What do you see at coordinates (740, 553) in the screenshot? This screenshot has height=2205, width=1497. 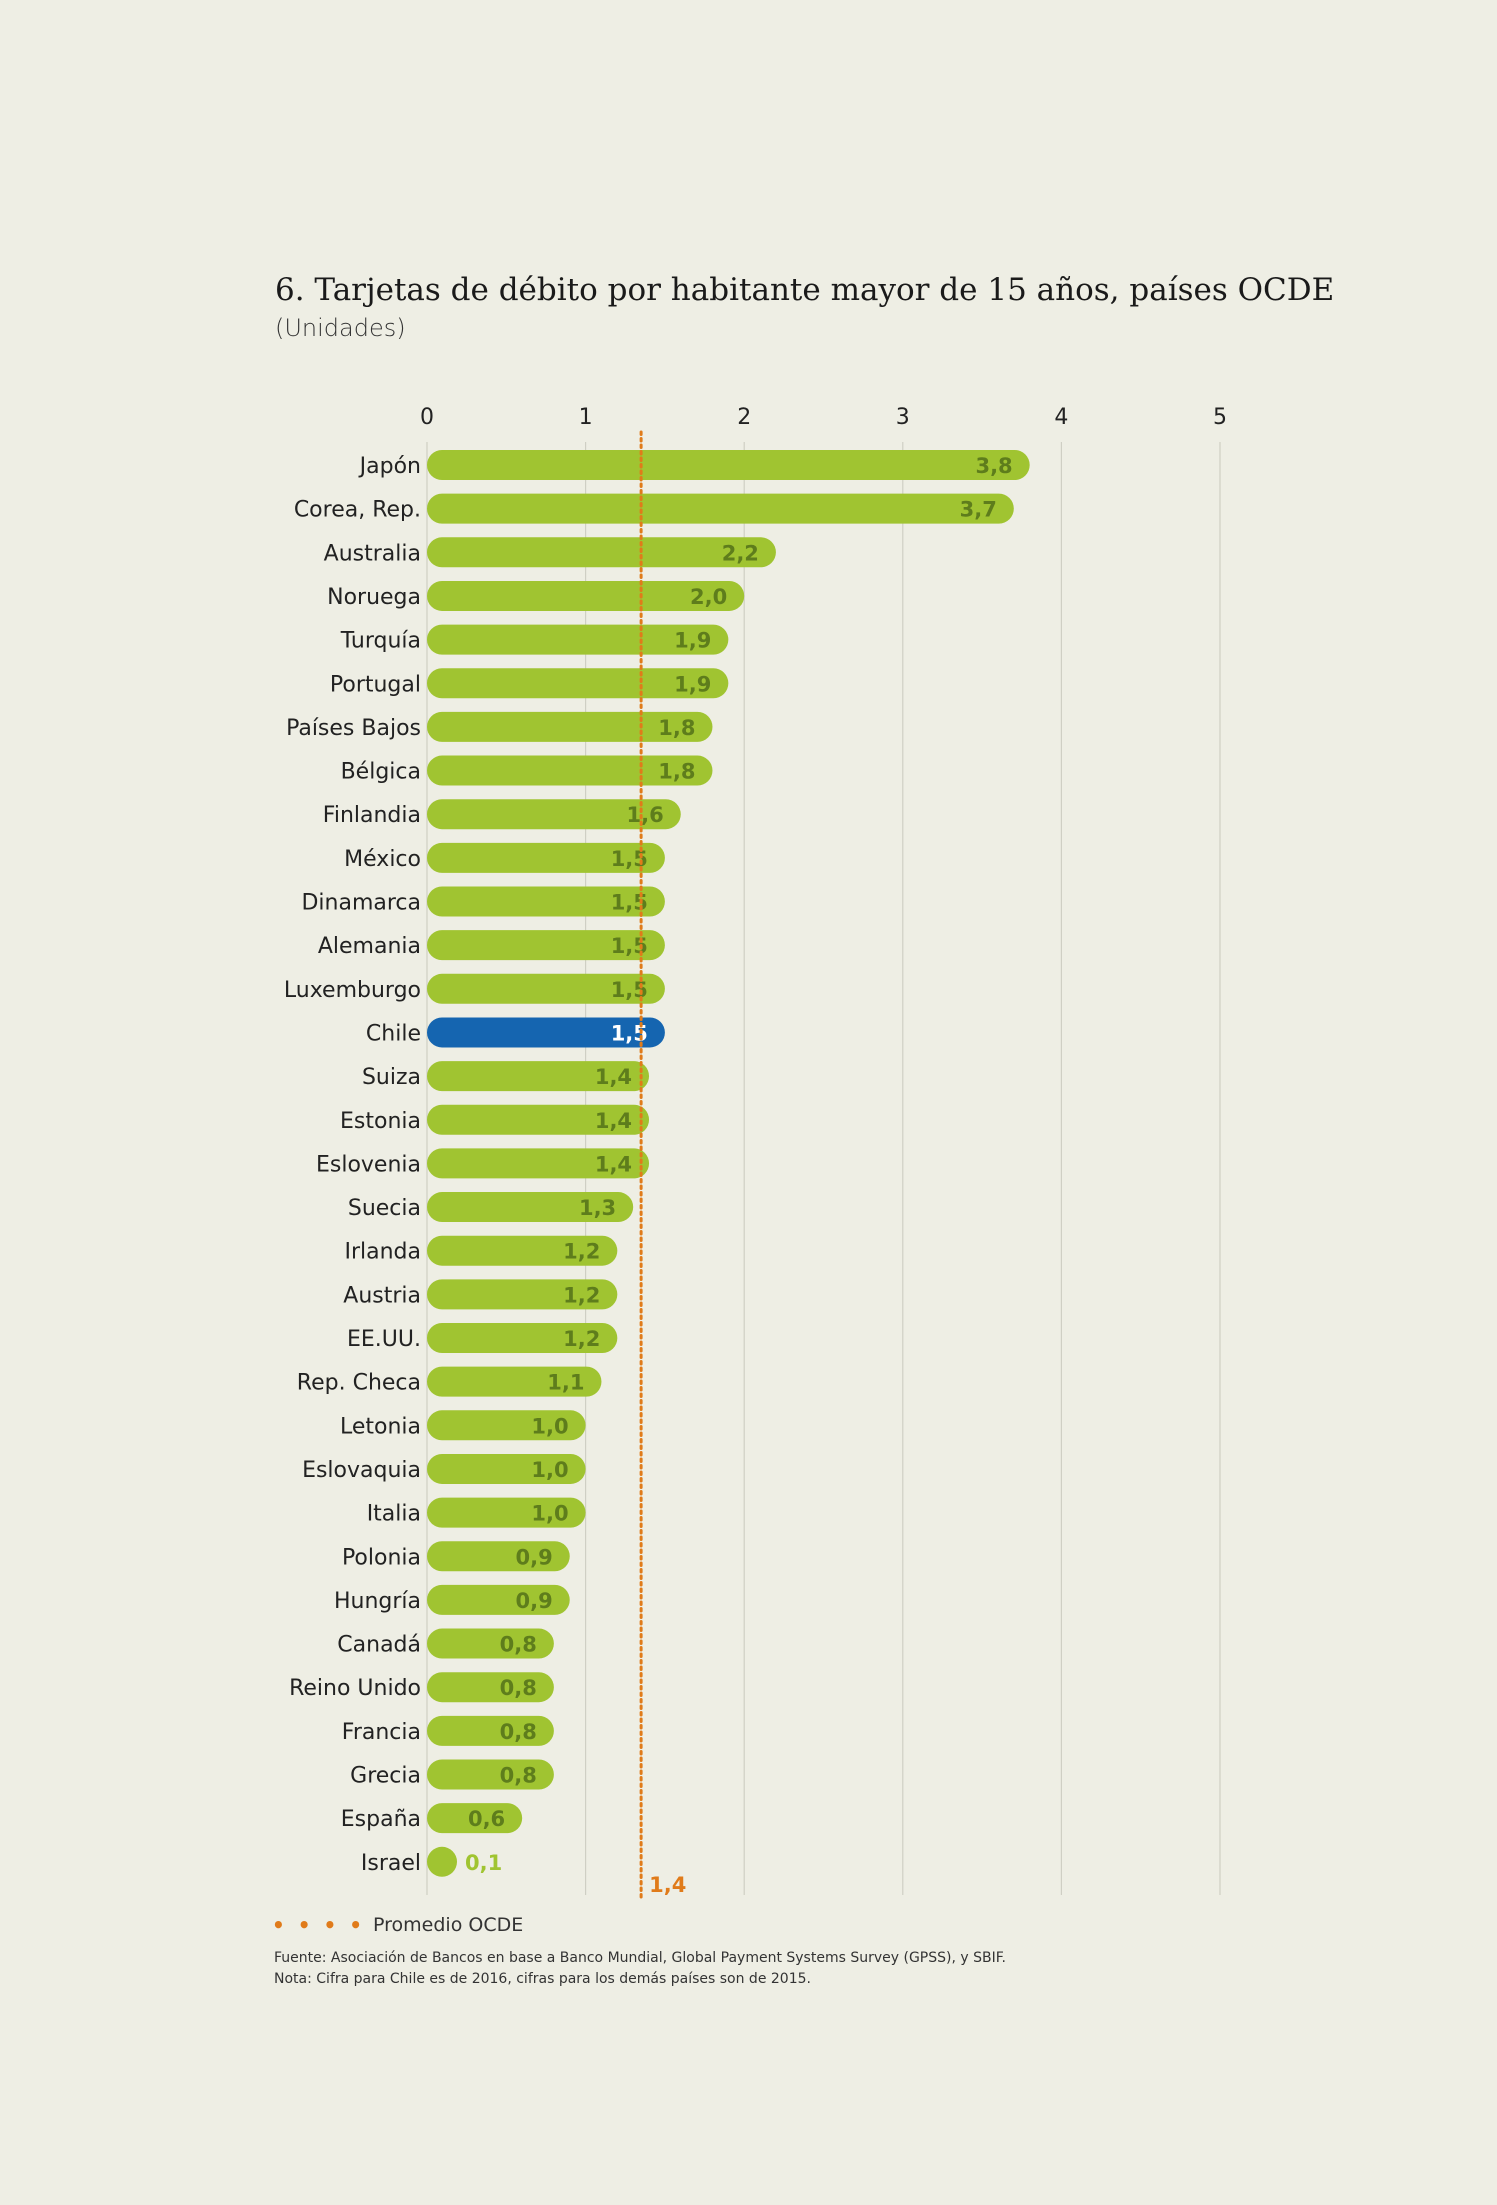 I see `value-label: 2,2` at bounding box center [740, 553].